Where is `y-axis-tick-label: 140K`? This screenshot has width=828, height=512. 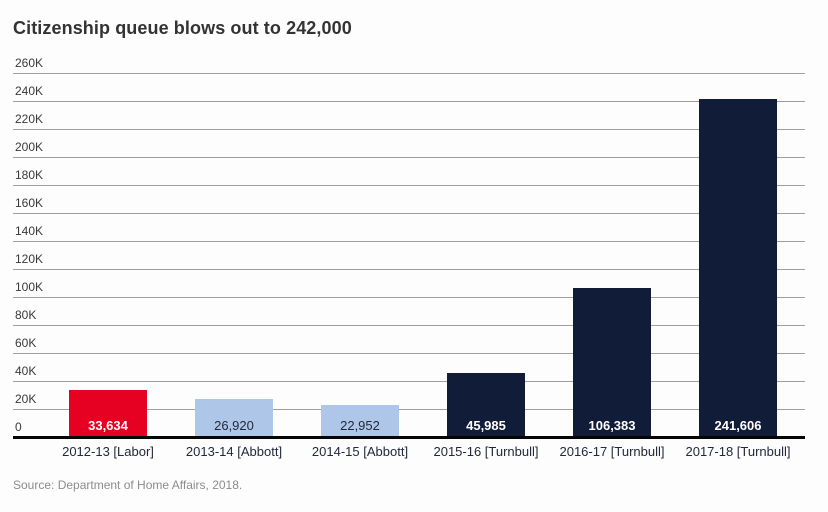 y-axis-tick-label: 140K is located at coordinates (29, 231).